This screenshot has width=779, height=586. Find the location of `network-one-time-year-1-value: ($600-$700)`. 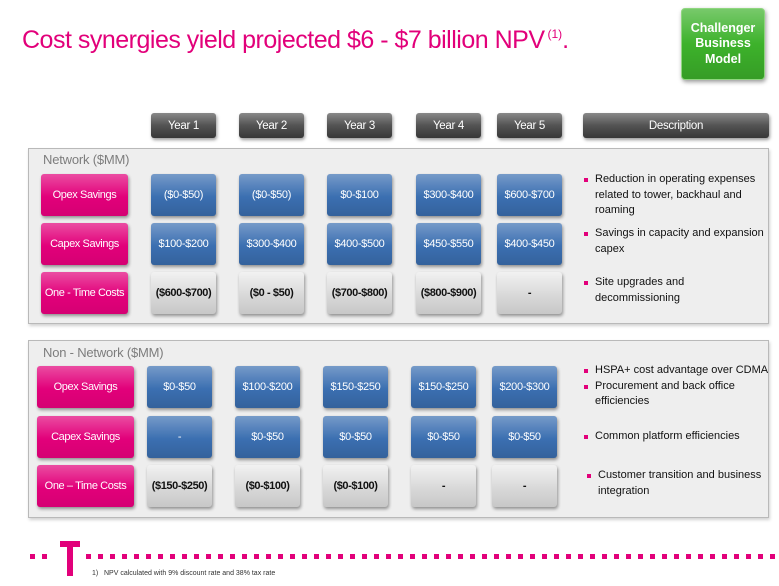

network-one-time-year-1-value: ($600-$700) is located at coordinates (183, 293).